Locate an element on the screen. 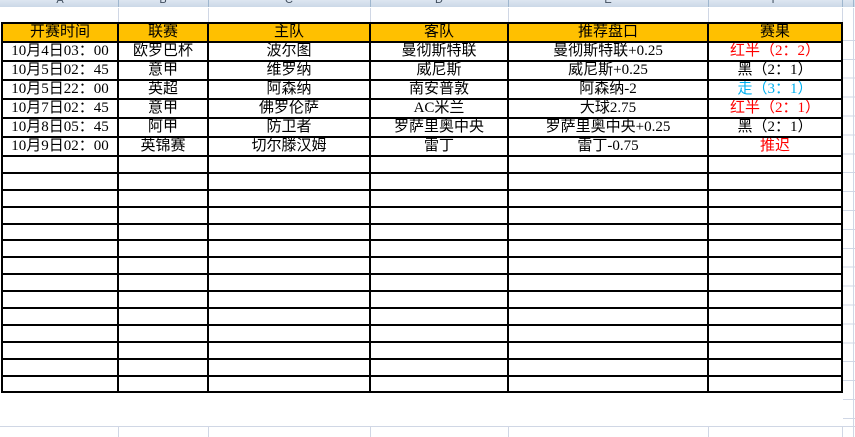  header-home-team: 主队 is located at coordinates (289, 32).